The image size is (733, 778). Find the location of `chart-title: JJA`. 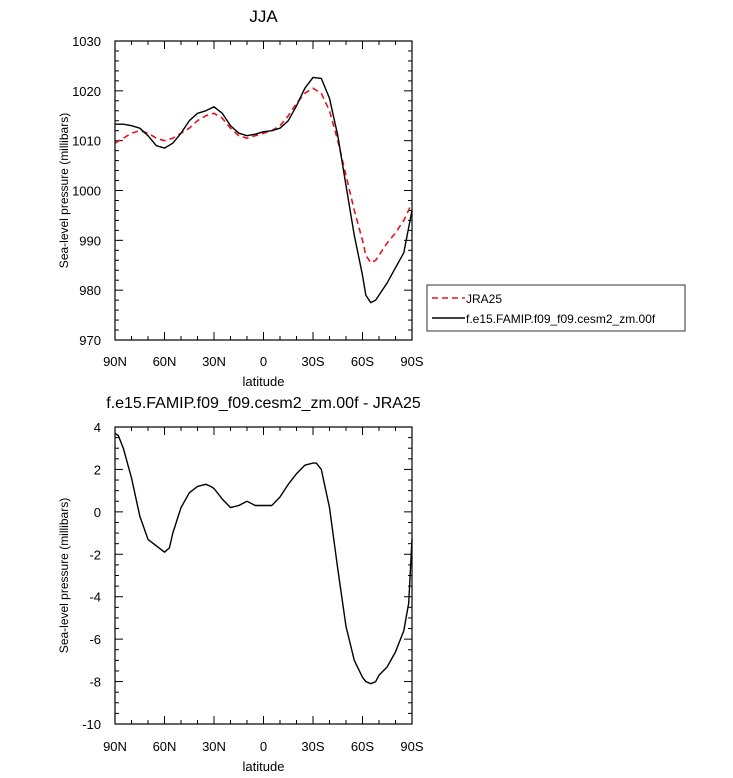

chart-title: JJA is located at coordinates (263, 16).